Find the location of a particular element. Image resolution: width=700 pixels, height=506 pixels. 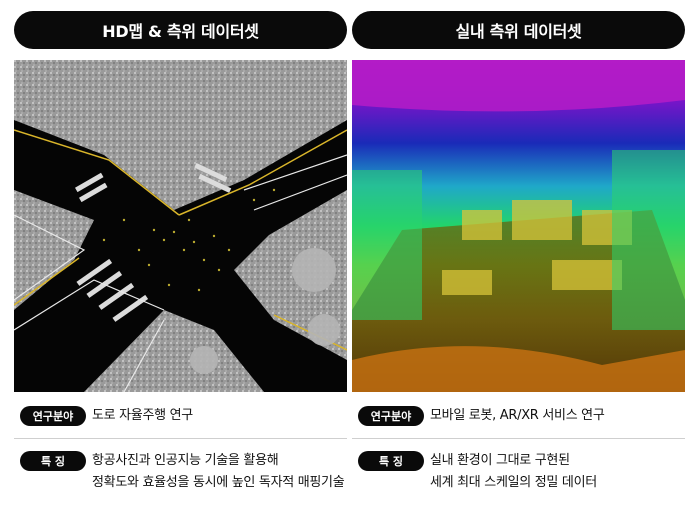

research-text: 모바일 로봇, AR/XR 서비스 연구 is located at coordinates (517, 415).